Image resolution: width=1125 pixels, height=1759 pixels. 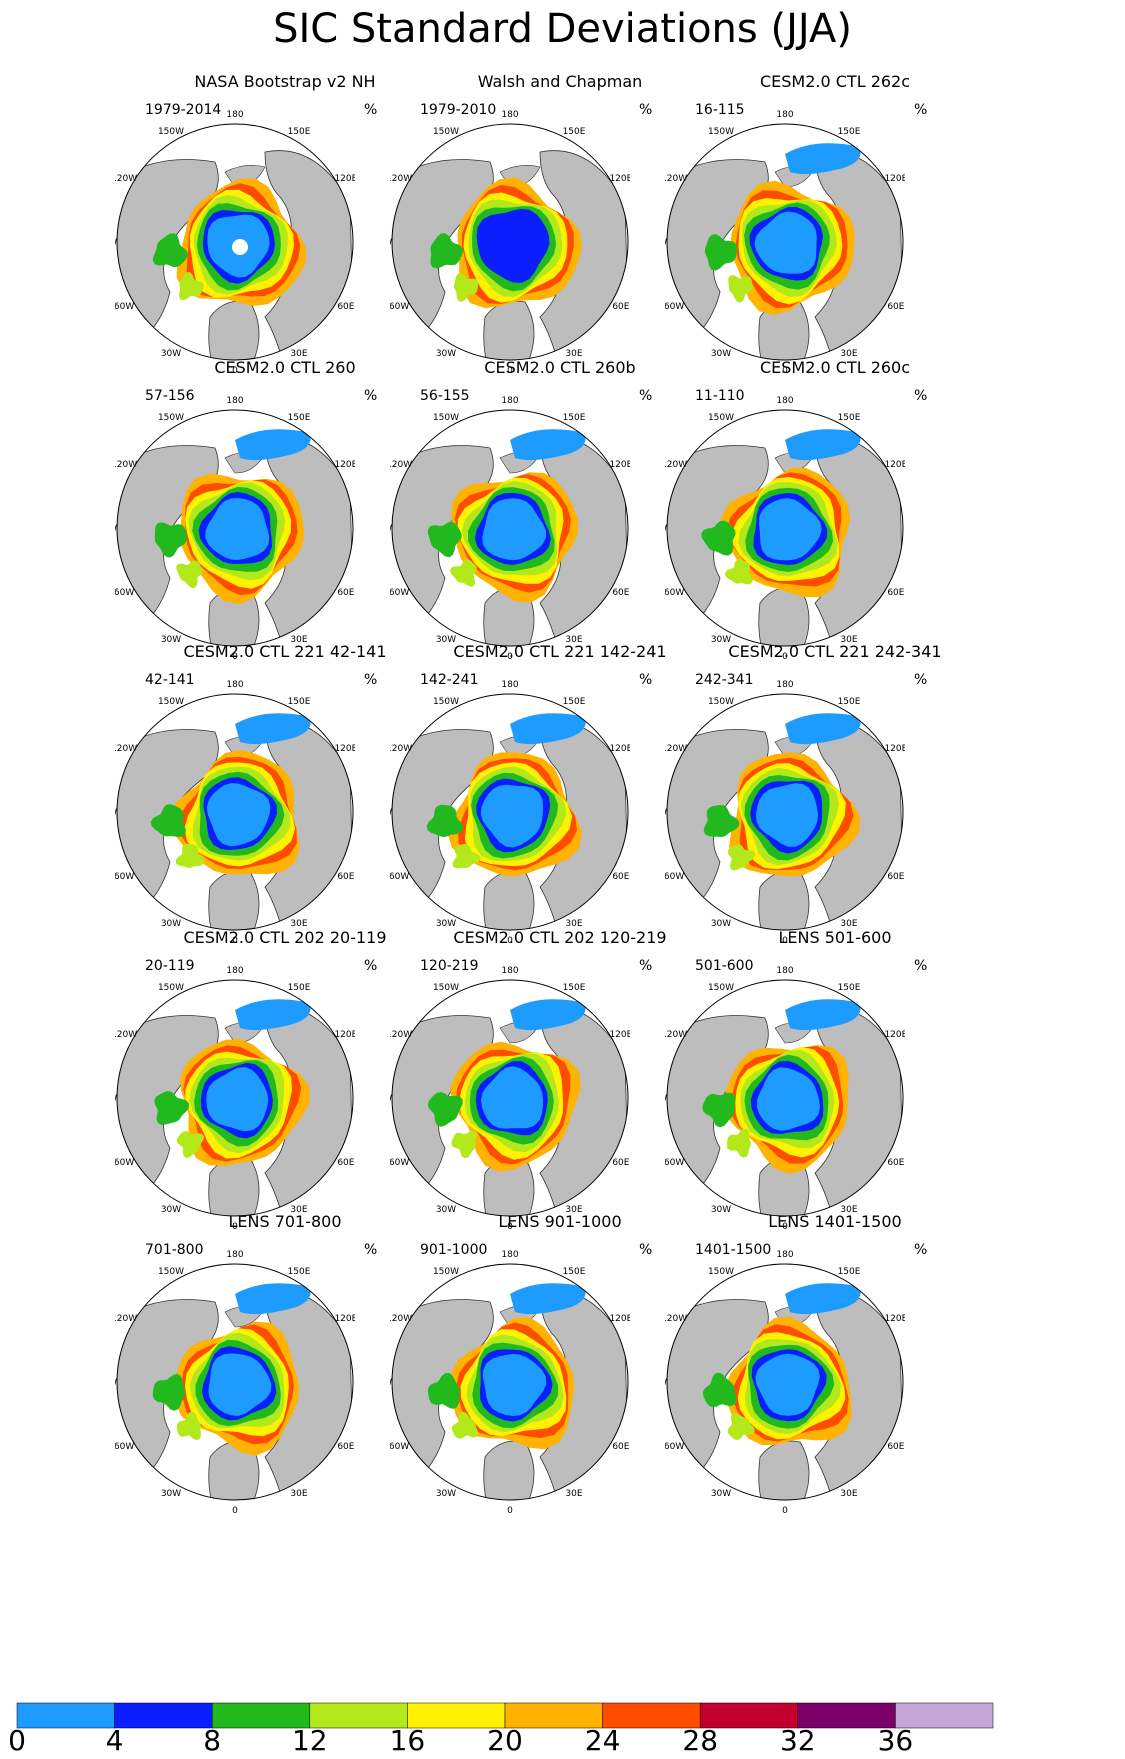 What do you see at coordinates (700, 1740) in the screenshot?
I see `colorbar-tick-label: 28` at bounding box center [700, 1740].